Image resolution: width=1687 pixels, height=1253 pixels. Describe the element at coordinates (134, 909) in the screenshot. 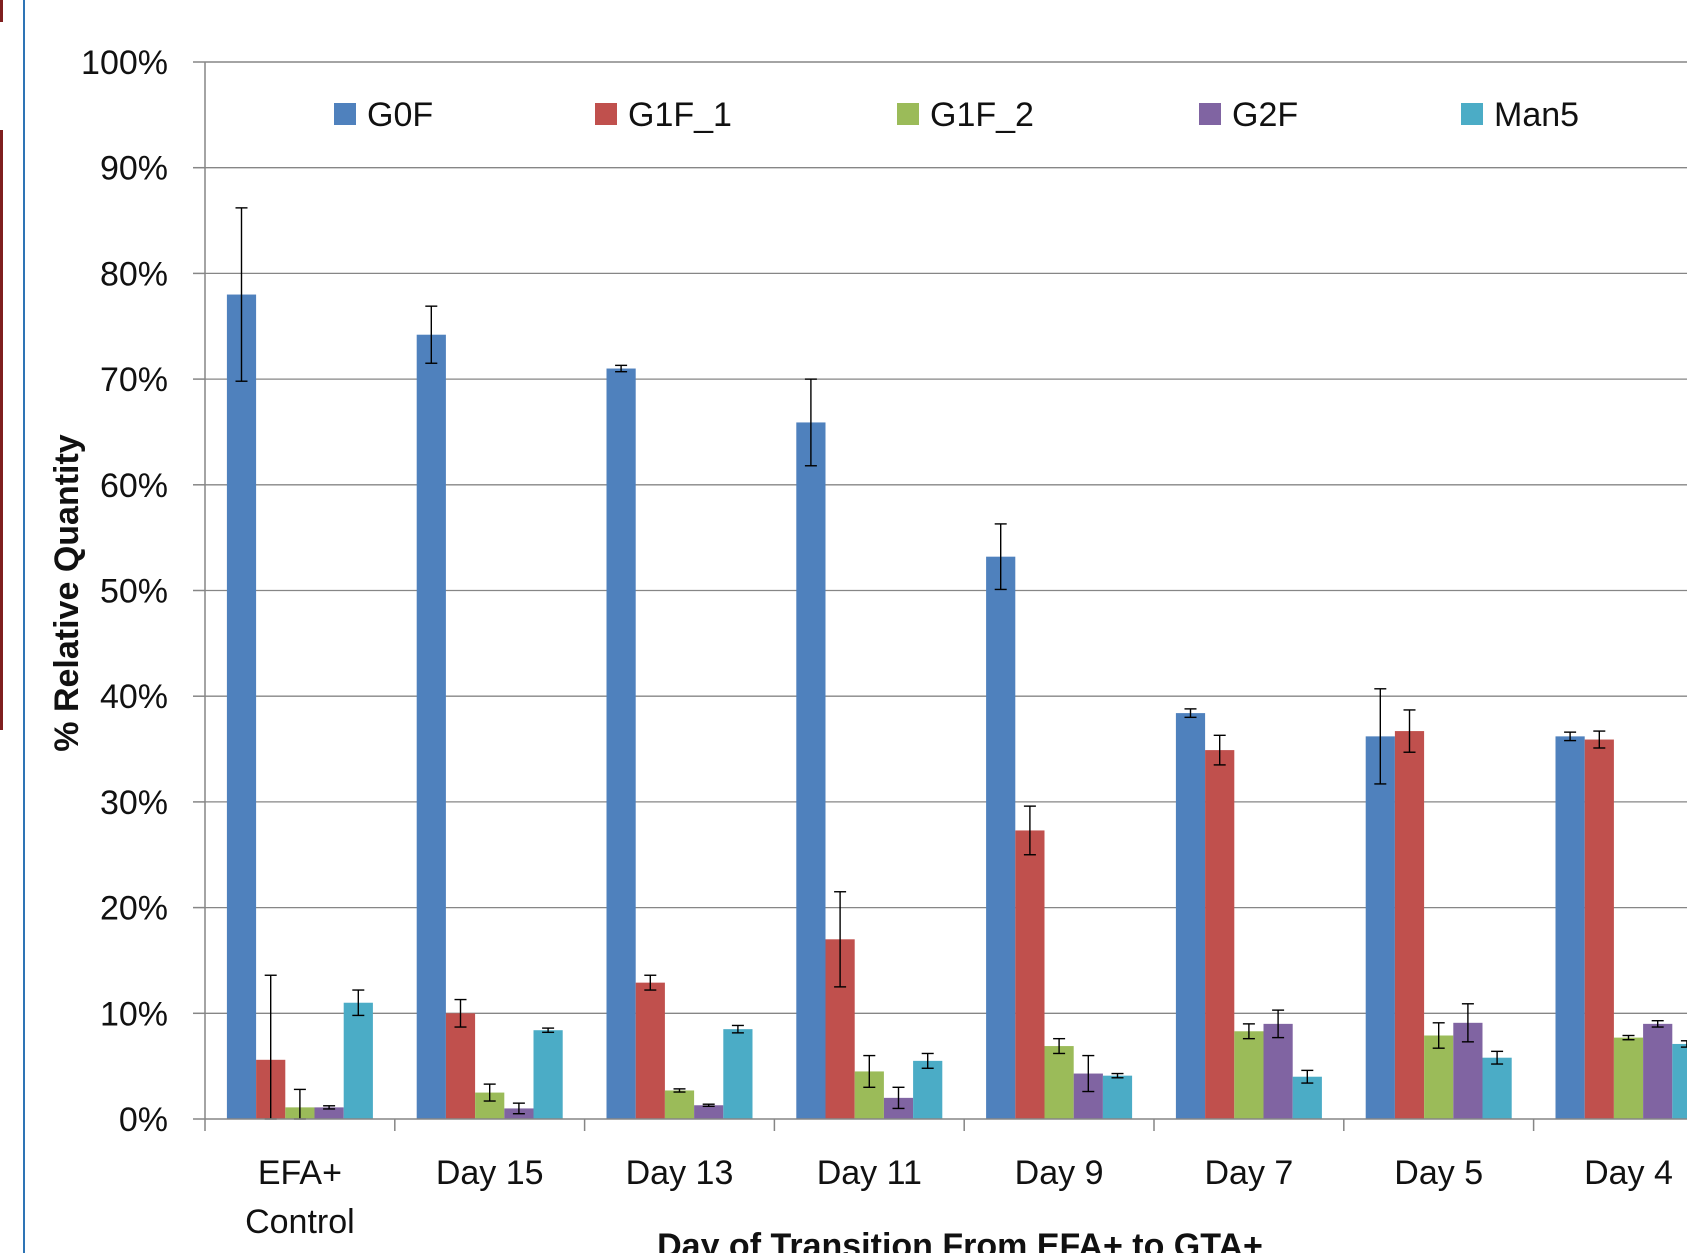

I see `y-tick-label: 20%` at that location.